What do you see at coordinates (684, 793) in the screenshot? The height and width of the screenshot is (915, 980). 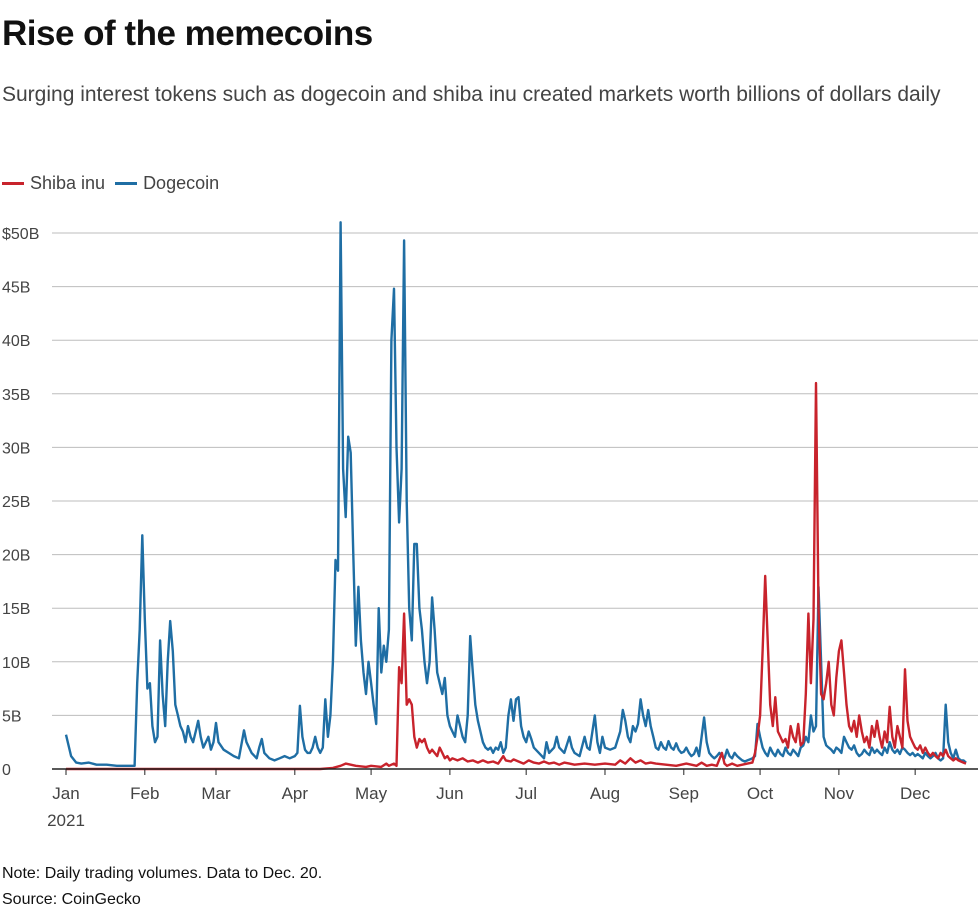 I see `x-tick-label: Sep` at bounding box center [684, 793].